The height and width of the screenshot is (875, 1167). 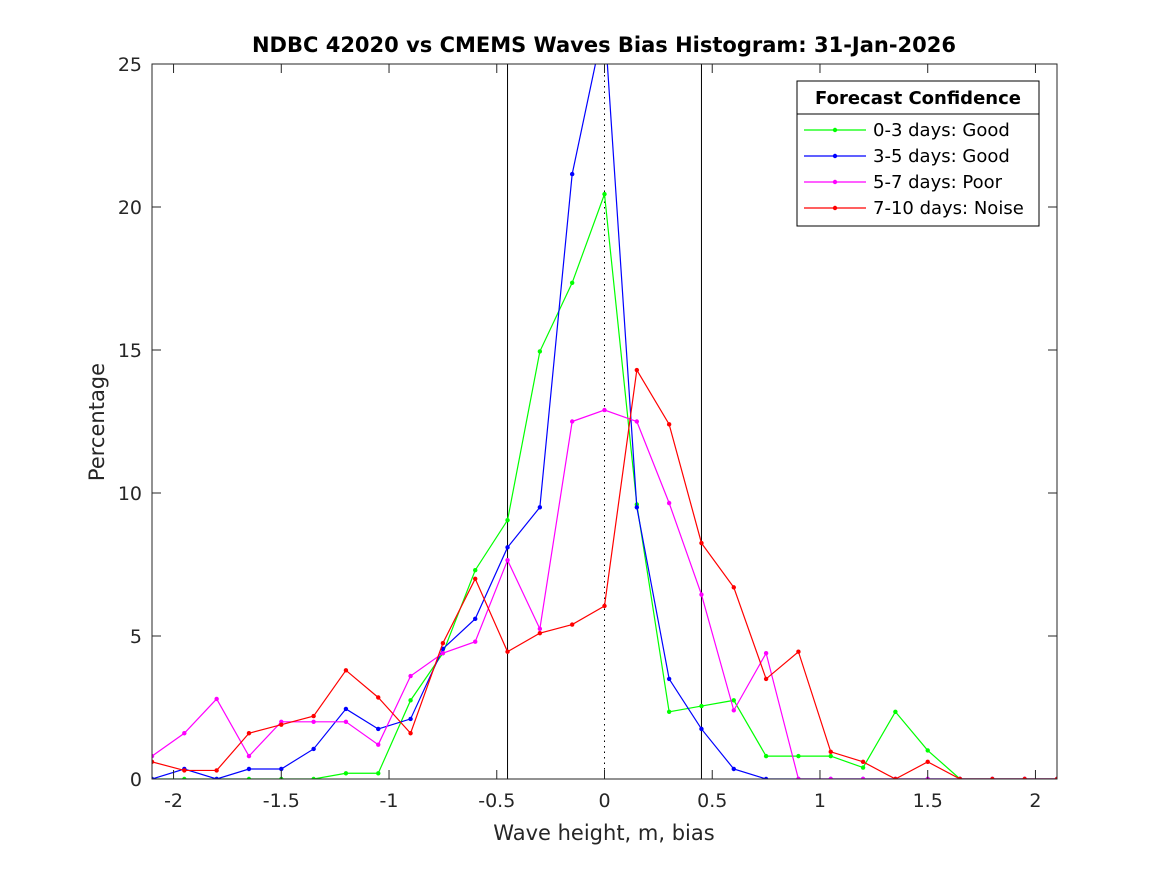 What do you see at coordinates (835, 130) in the screenshot?
I see `legend-marker-0-3 days` at bounding box center [835, 130].